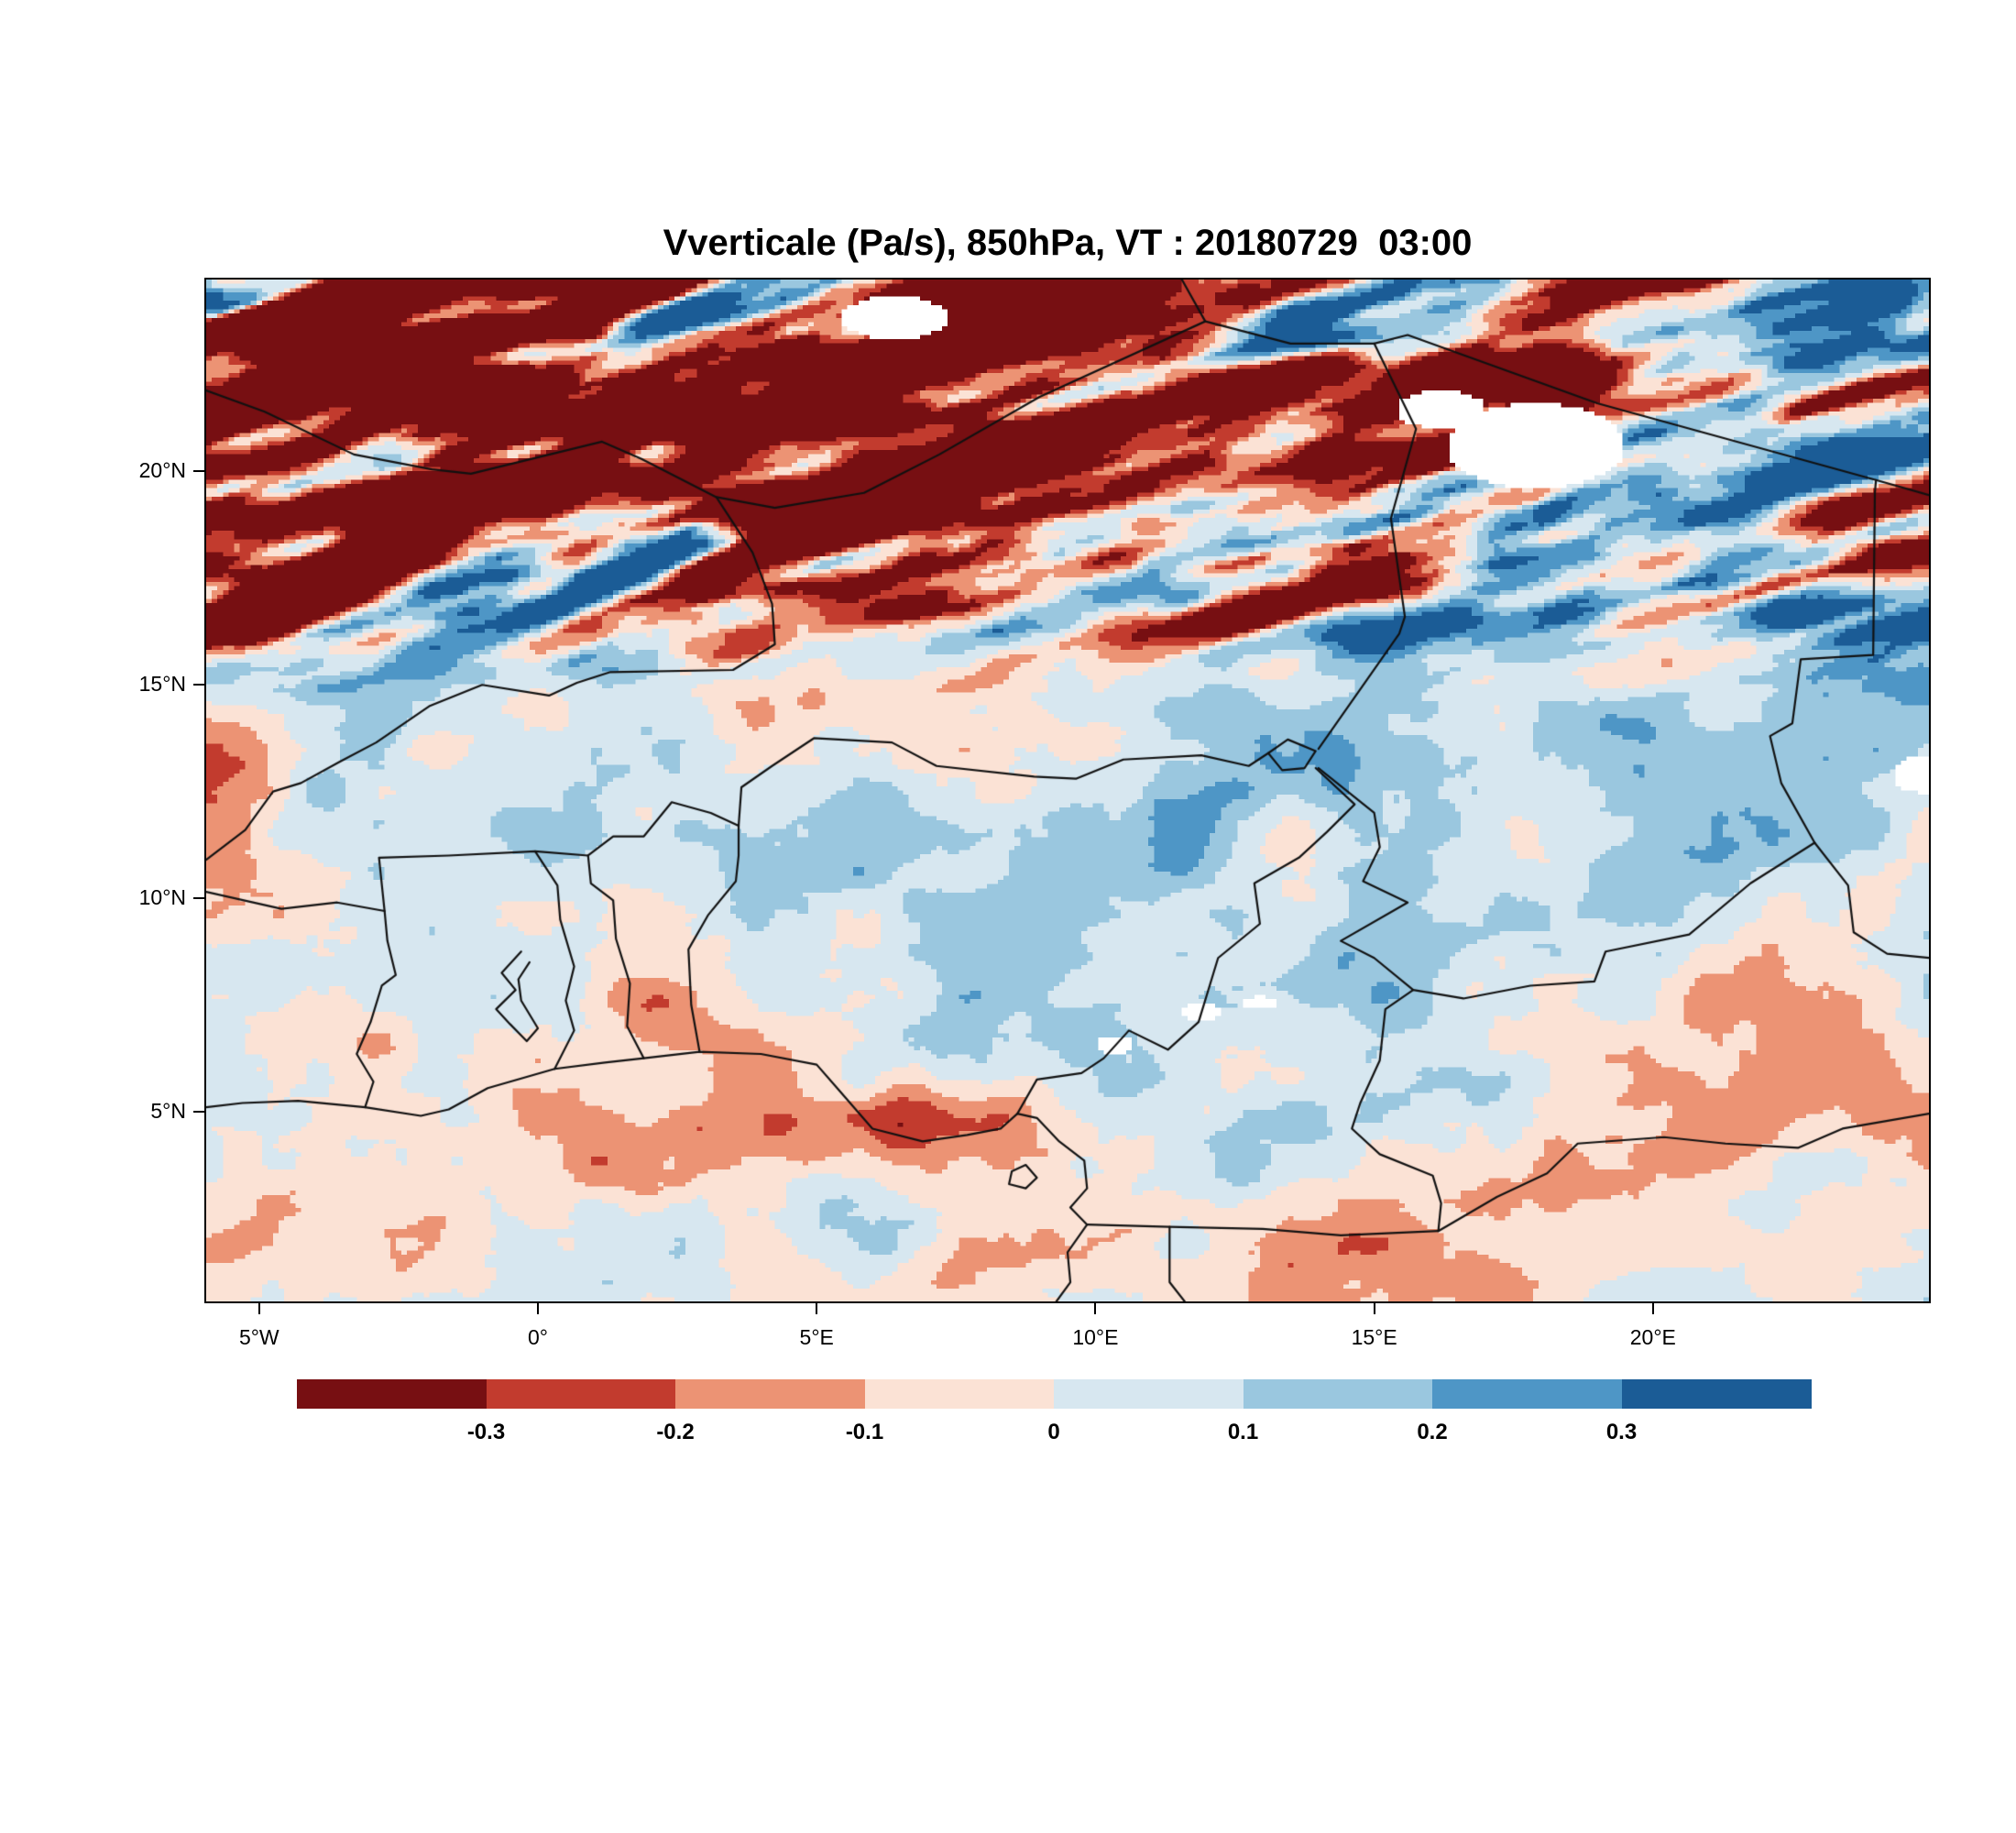  Describe the element at coordinates (1053, 1432) in the screenshot. I see `colorbar-tick-label: 0` at that location.